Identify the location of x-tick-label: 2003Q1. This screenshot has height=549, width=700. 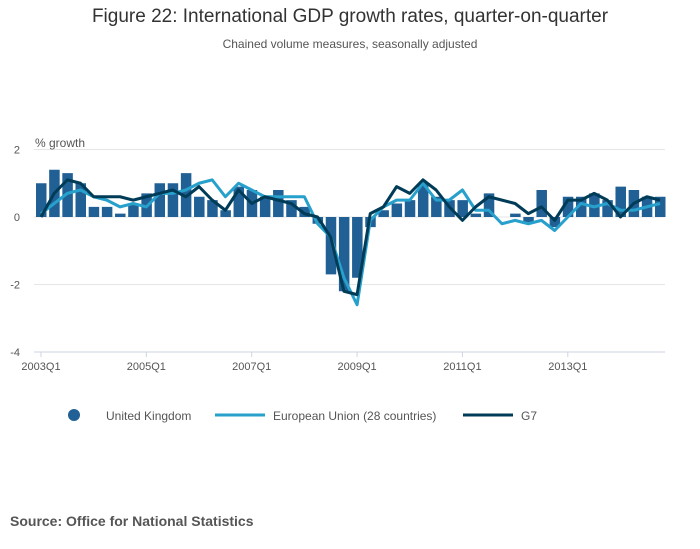
(40, 367).